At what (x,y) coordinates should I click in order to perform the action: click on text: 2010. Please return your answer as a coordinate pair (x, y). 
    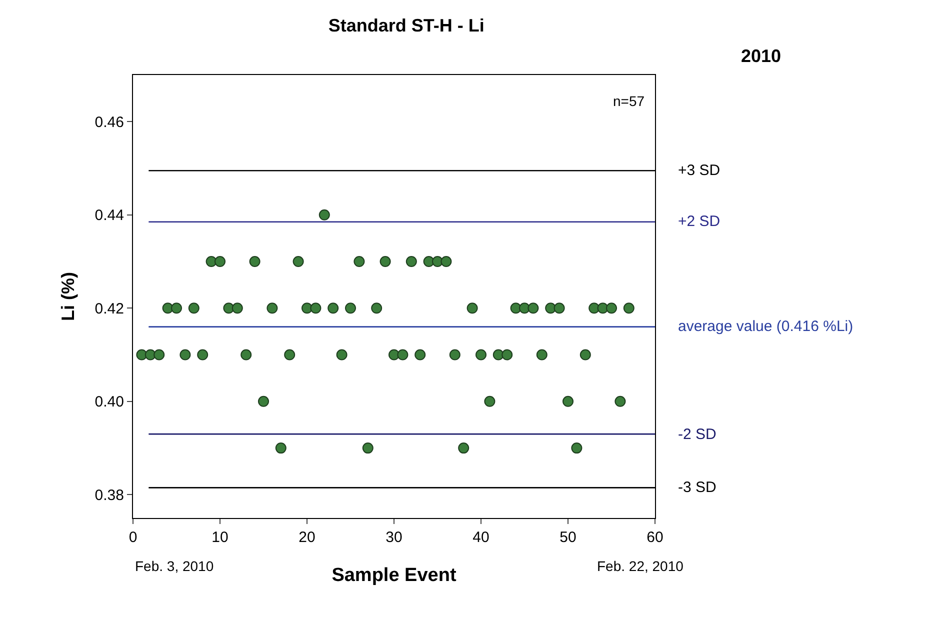
    Looking at the image, I should click on (761, 56).